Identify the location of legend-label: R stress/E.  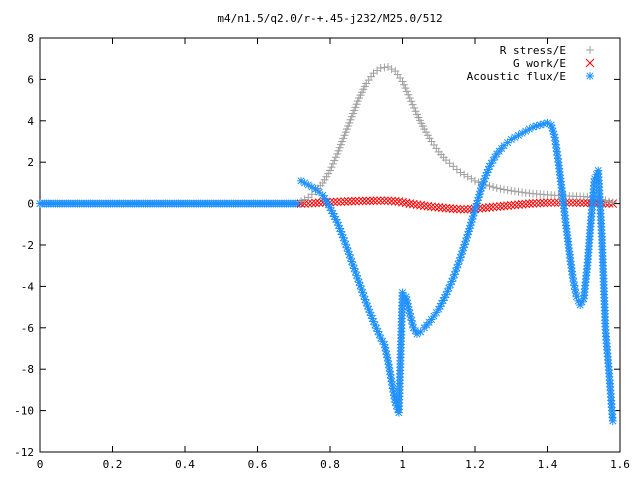
(533, 50).